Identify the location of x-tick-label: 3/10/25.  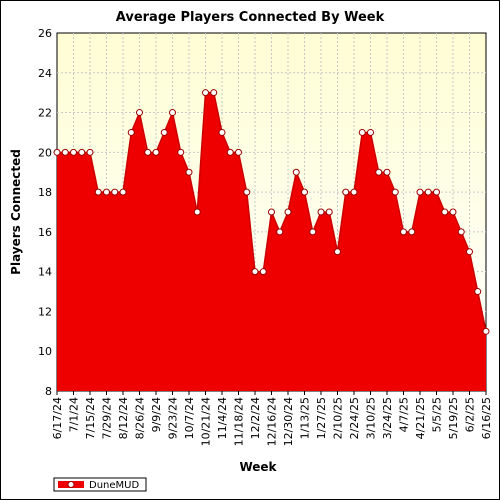
(371, 418).